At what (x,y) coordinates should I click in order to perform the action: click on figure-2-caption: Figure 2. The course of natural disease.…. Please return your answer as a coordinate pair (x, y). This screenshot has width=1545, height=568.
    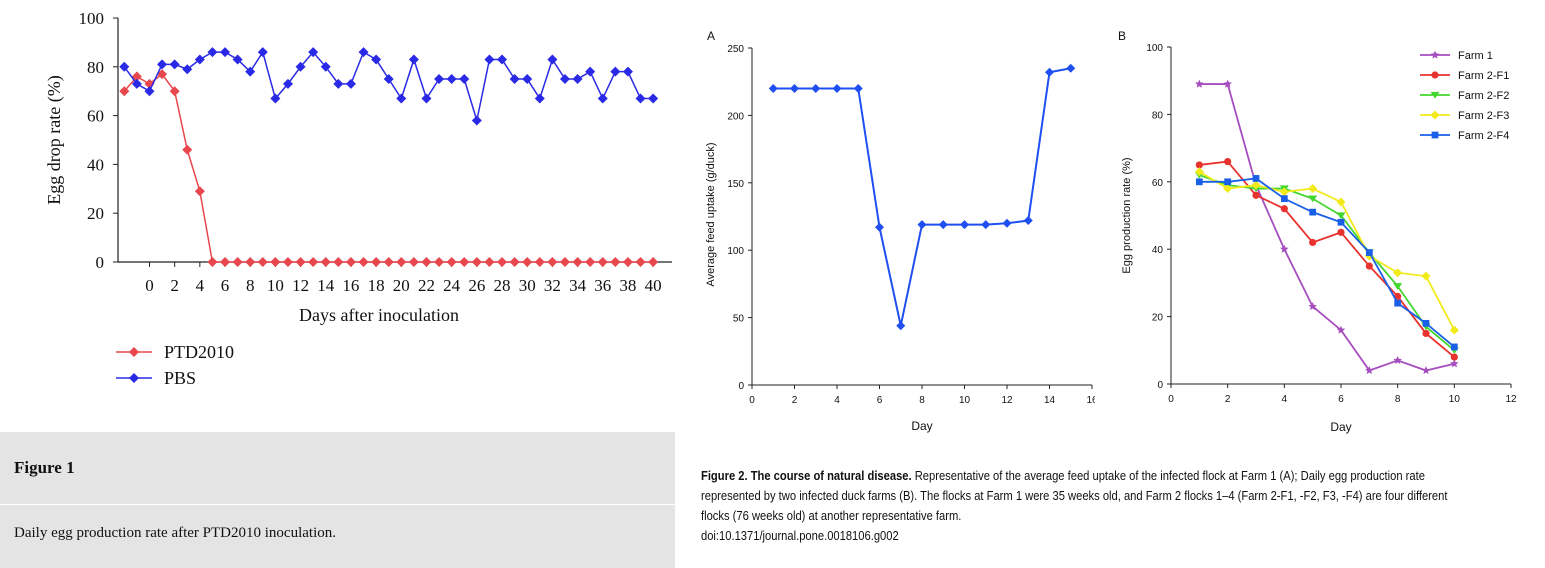
    Looking at the image, I should click on (1074, 506).